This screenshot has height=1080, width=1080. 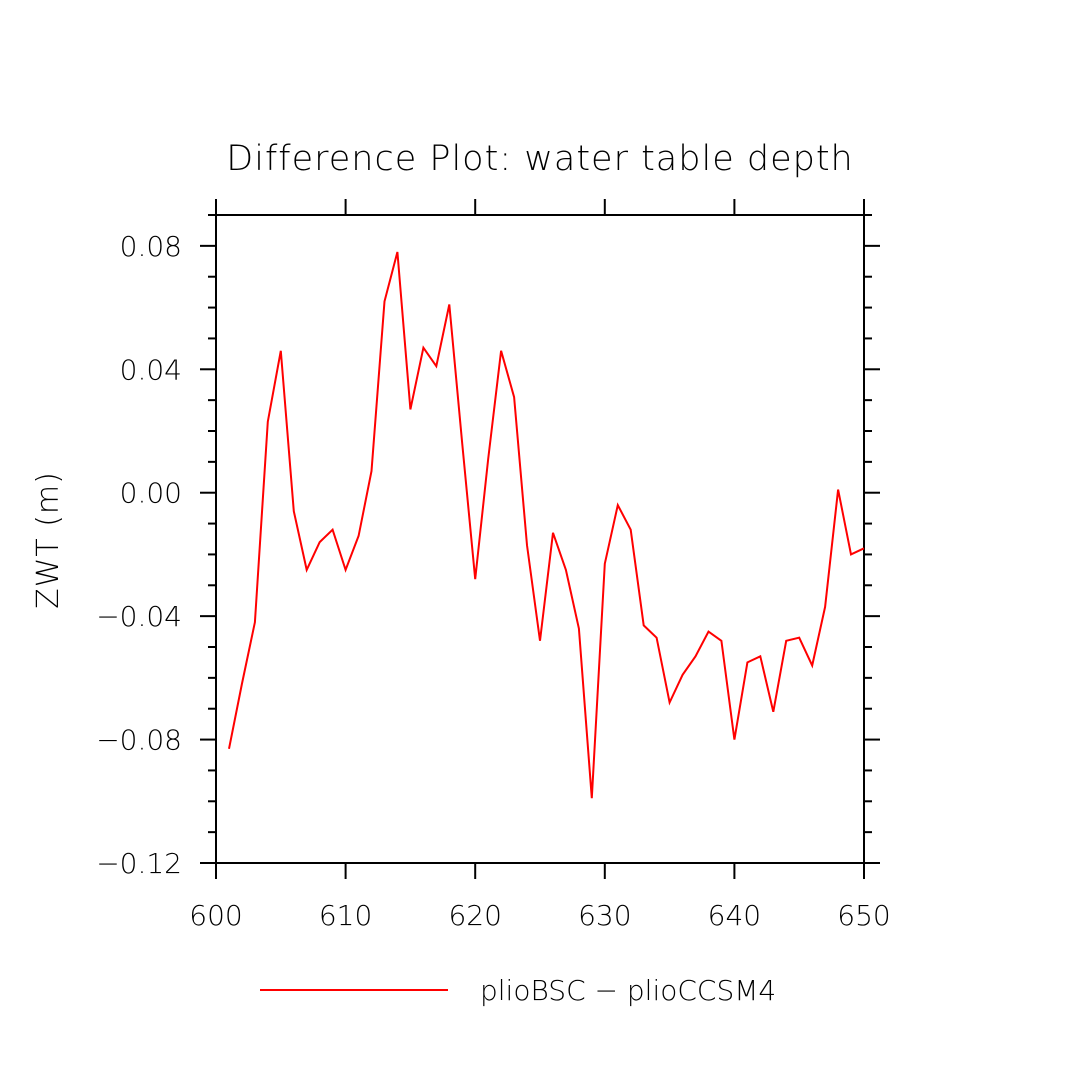 What do you see at coordinates (345, 915) in the screenshot?
I see `x-tick-label: 610` at bounding box center [345, 915].